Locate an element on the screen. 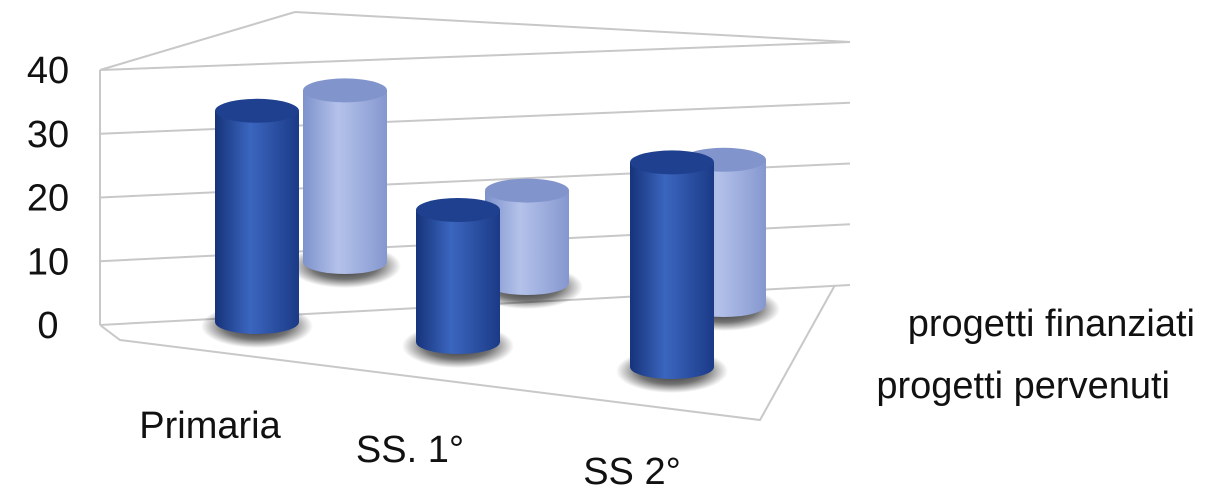 This screenshot has height=492, width=1213. y-tick-label-40: 40 is located at coordinates (48, 71).